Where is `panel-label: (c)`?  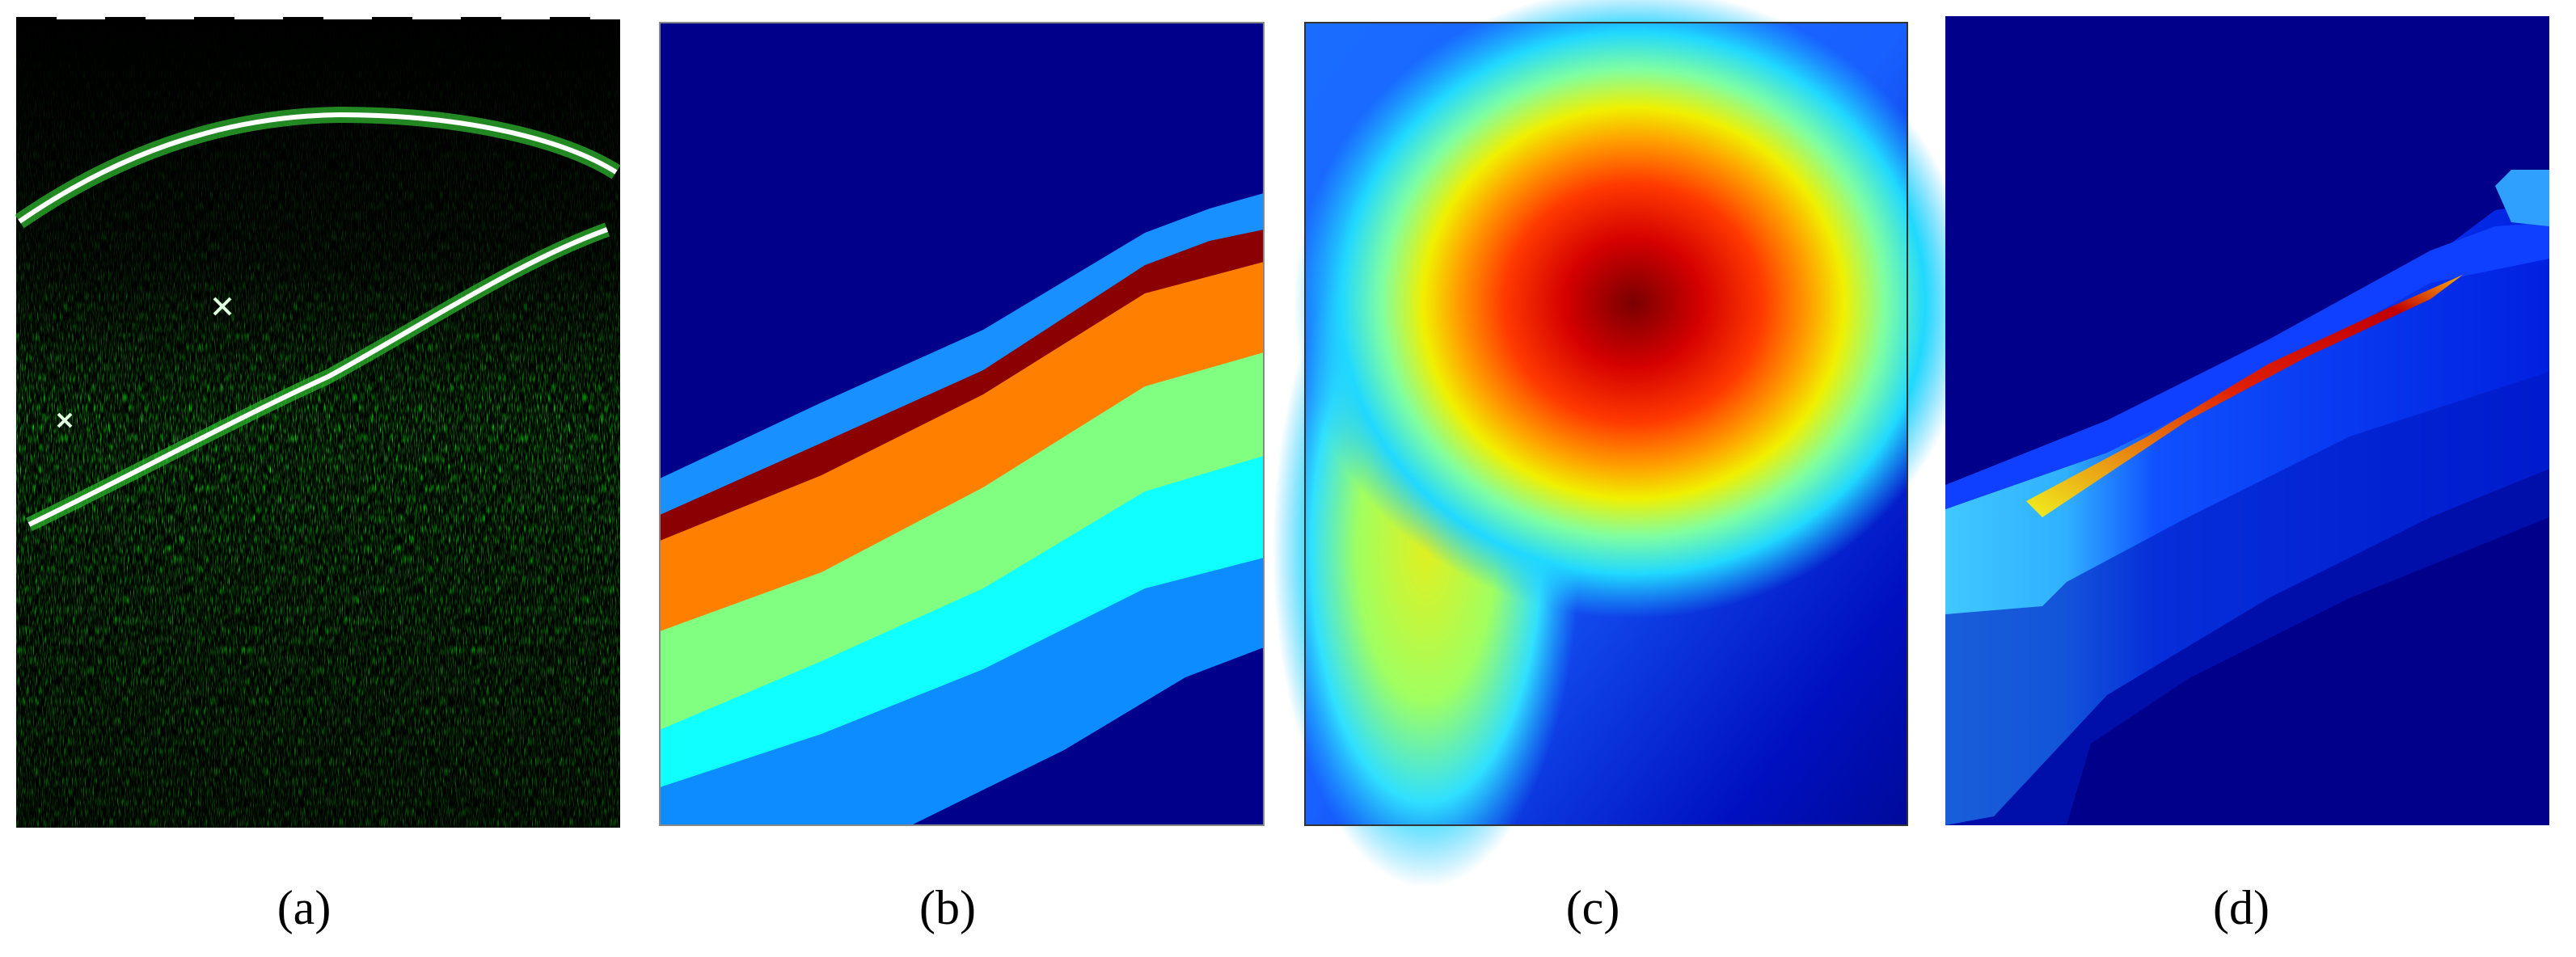 panel-label: (c) is located at coordinates (1593, 907).